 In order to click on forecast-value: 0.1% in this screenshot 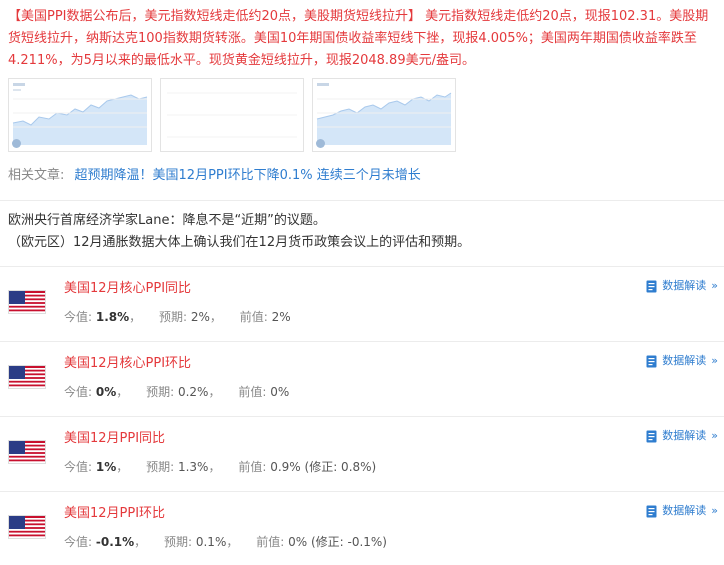, I will do `click(211, 542)`.